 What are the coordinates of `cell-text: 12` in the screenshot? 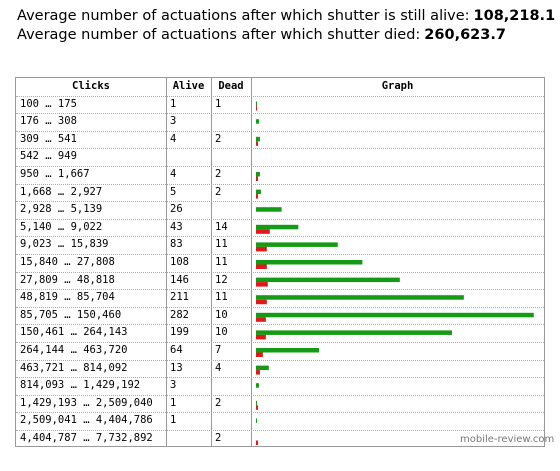 It's located at (221, 279).